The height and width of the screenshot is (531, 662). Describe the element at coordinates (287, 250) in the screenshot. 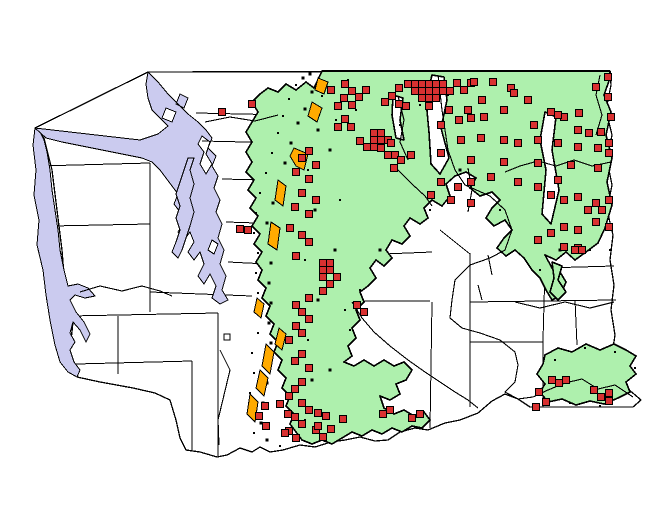

I see `highlight-layer` at that location.